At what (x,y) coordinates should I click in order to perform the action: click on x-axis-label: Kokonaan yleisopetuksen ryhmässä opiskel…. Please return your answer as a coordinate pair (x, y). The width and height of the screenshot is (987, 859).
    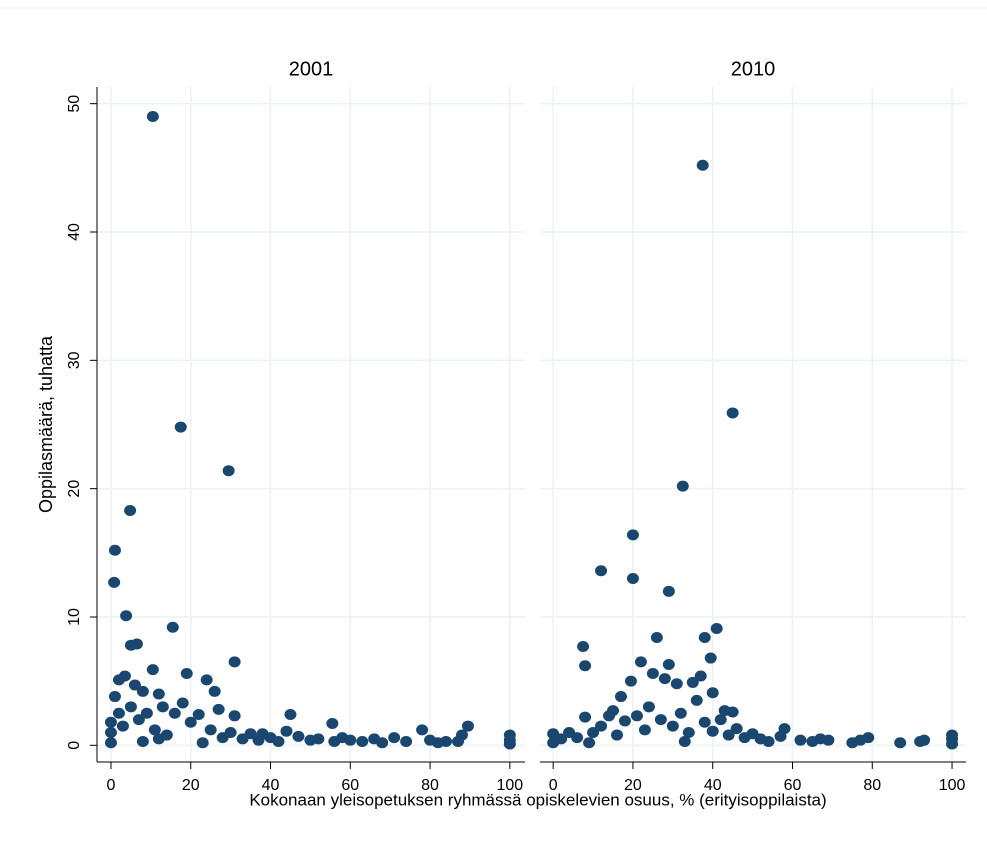
    Looking at the image, I should click on (537, 799).